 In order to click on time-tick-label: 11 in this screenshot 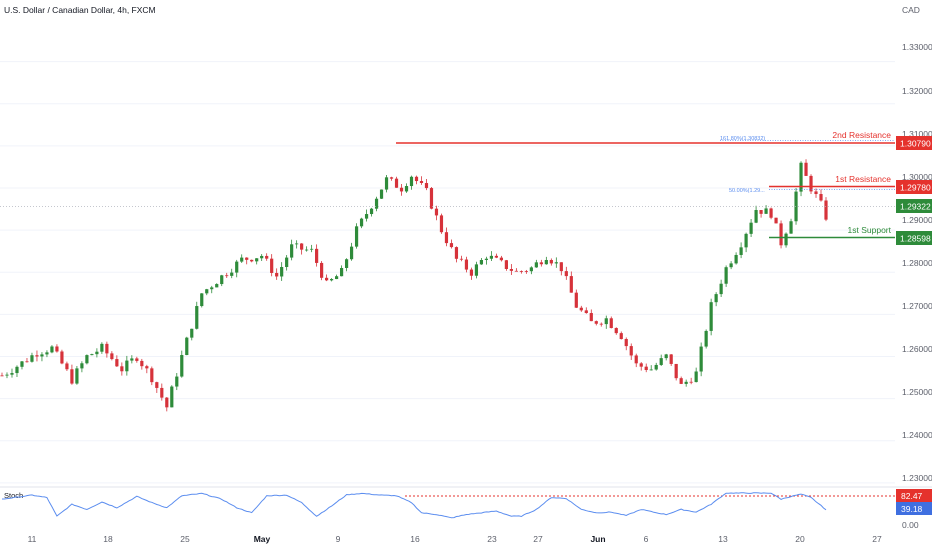, I will do `click(32, 539)`.